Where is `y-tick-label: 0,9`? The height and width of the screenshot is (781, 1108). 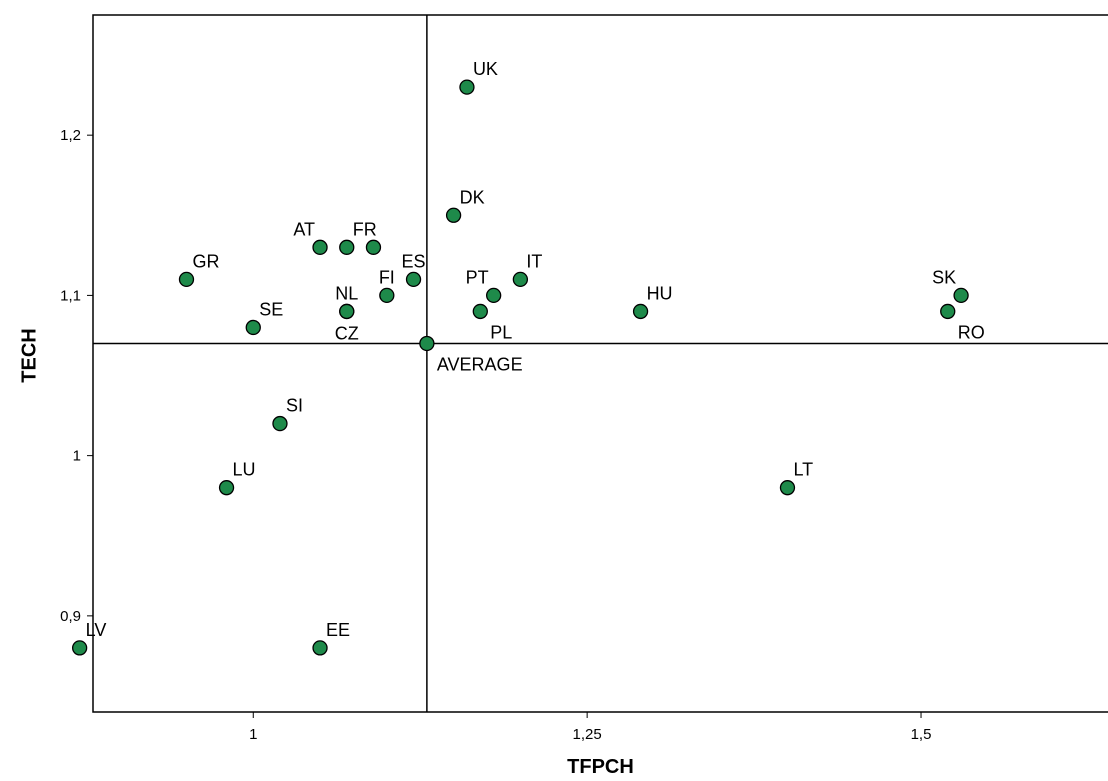
y-tick-label: 0,9 is located at coordinates (70, 616).